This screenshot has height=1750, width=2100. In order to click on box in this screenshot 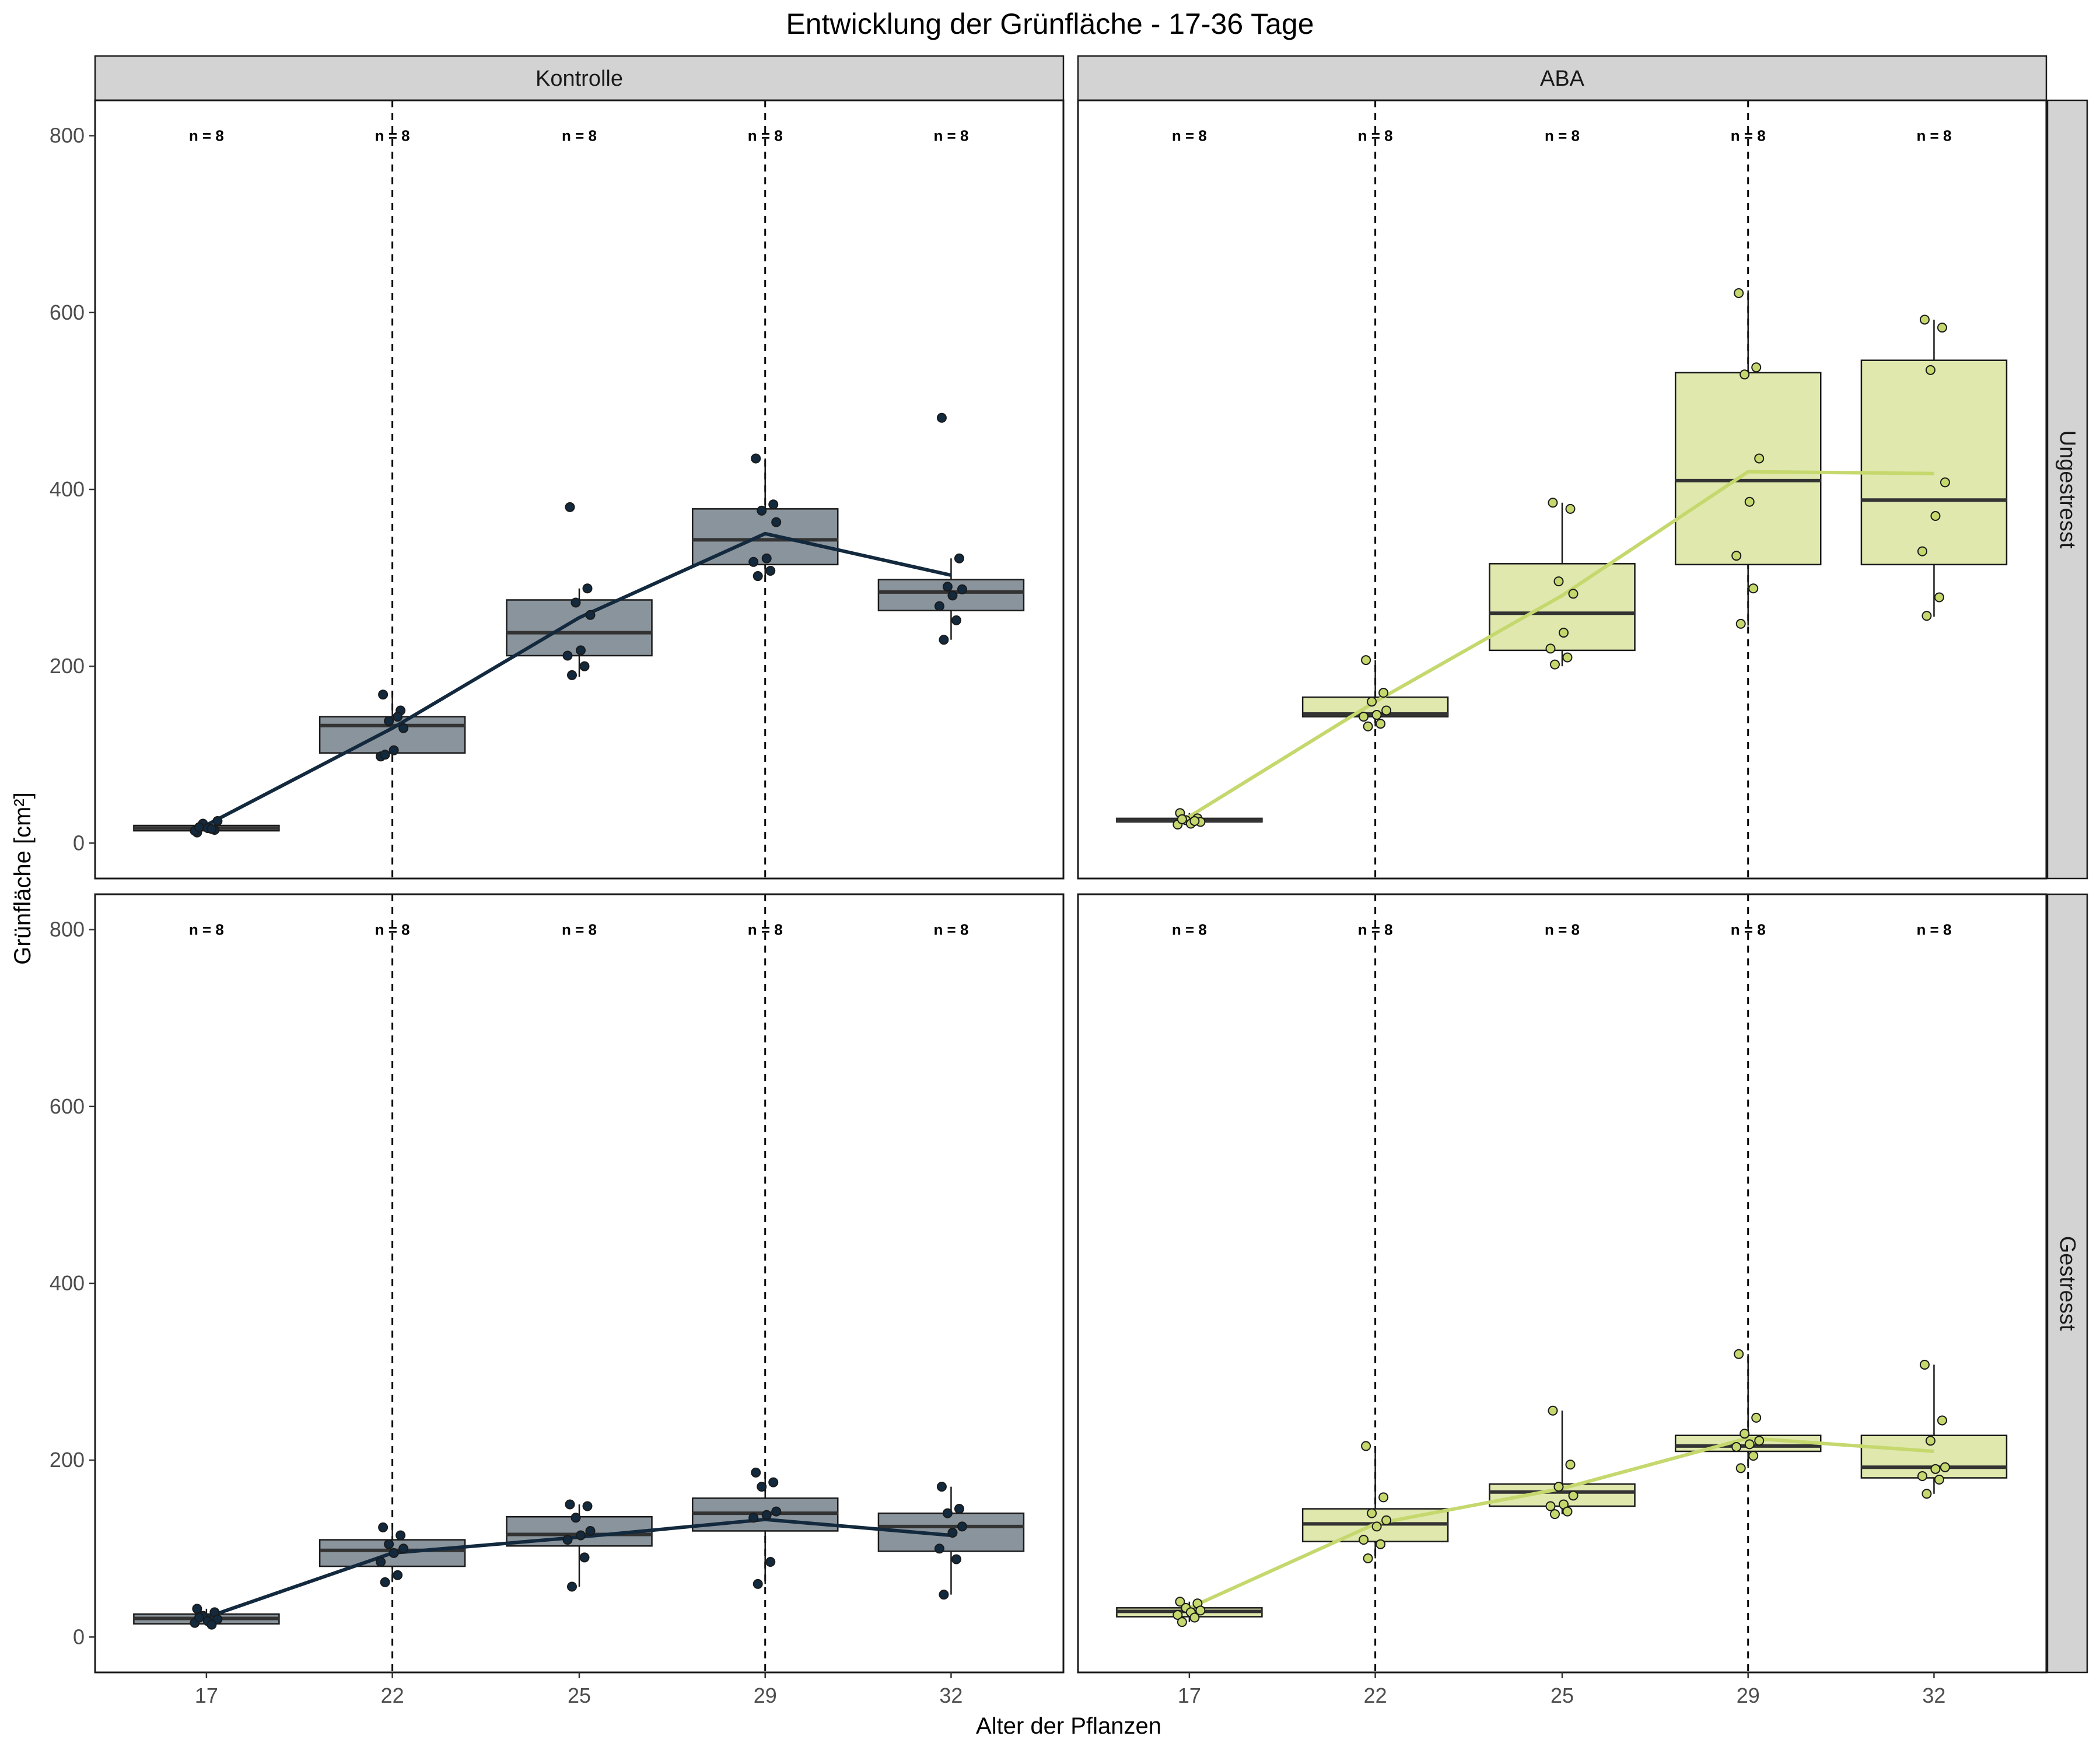, I will do `click(1748, 469)`.